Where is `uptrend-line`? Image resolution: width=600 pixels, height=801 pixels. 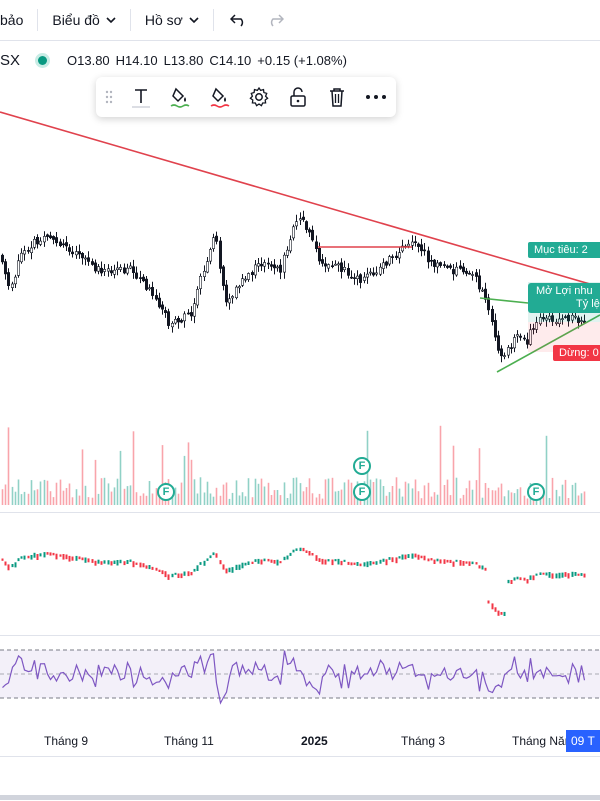 uptrend-line is located at coordinates (548, 343).